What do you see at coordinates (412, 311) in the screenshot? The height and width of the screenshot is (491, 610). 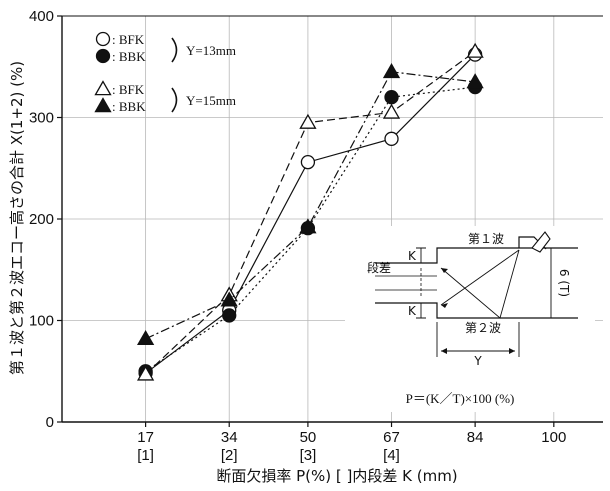 I see `k-label-bottom: K` at bounding box center [412, 311].